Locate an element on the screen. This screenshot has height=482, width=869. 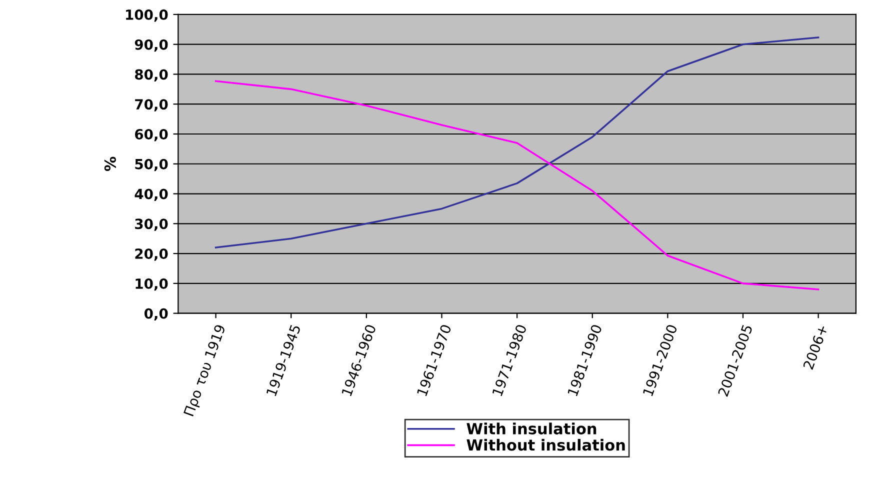
y-axis-title: % is located at coordinates (110, 164).